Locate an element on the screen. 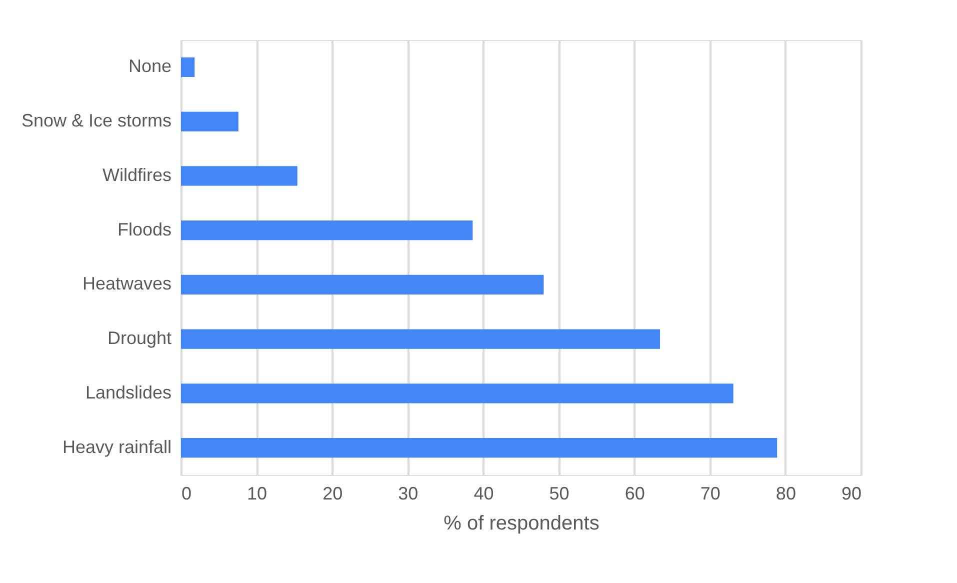 This screenshot has height=583, width=957. y-tick-label: Drought is located at coordinates (139, 338).